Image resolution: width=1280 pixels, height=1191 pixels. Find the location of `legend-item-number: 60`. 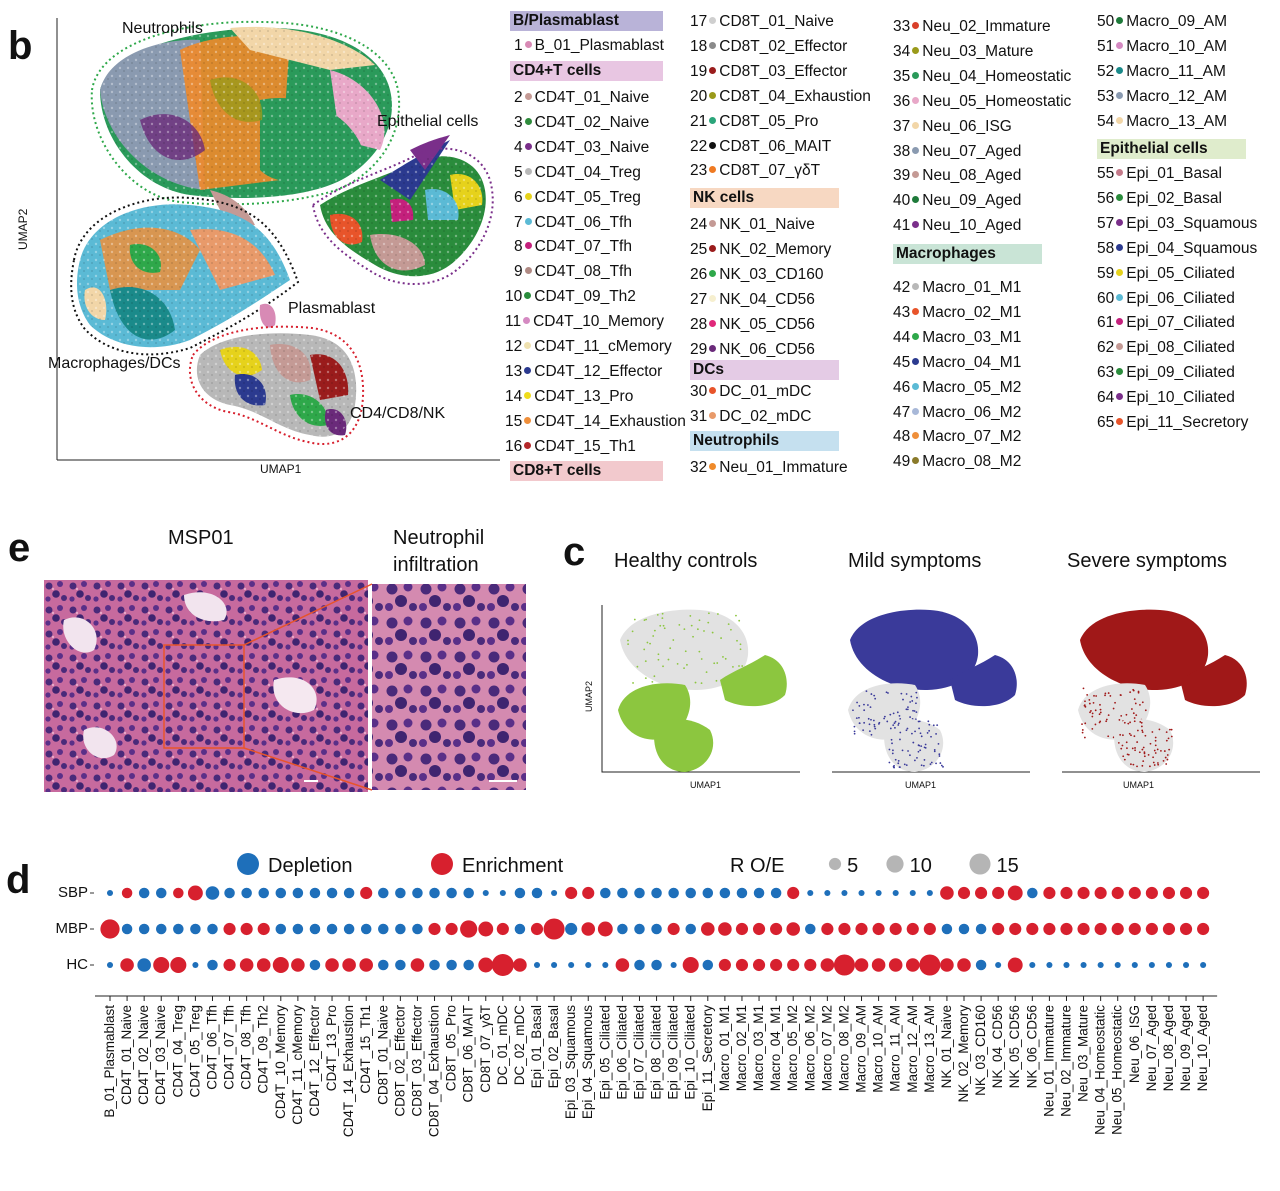

legend-item-number: 60 is located at coordinates (1106, 298).